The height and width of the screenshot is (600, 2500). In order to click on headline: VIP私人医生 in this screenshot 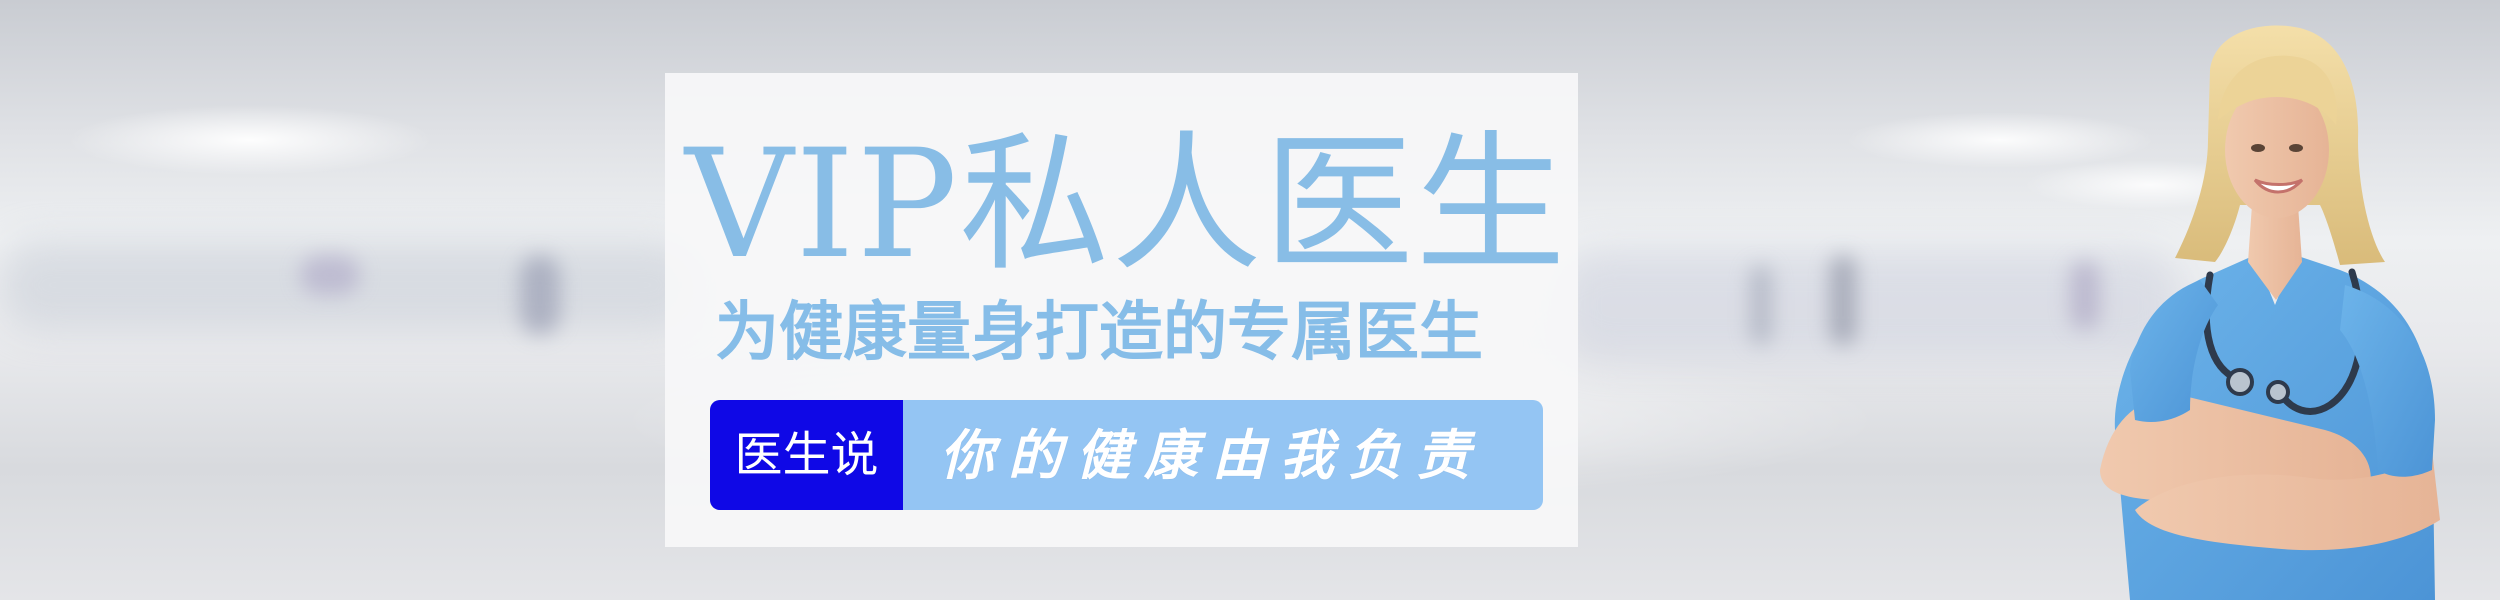, I will do `click(1126, 205)`.